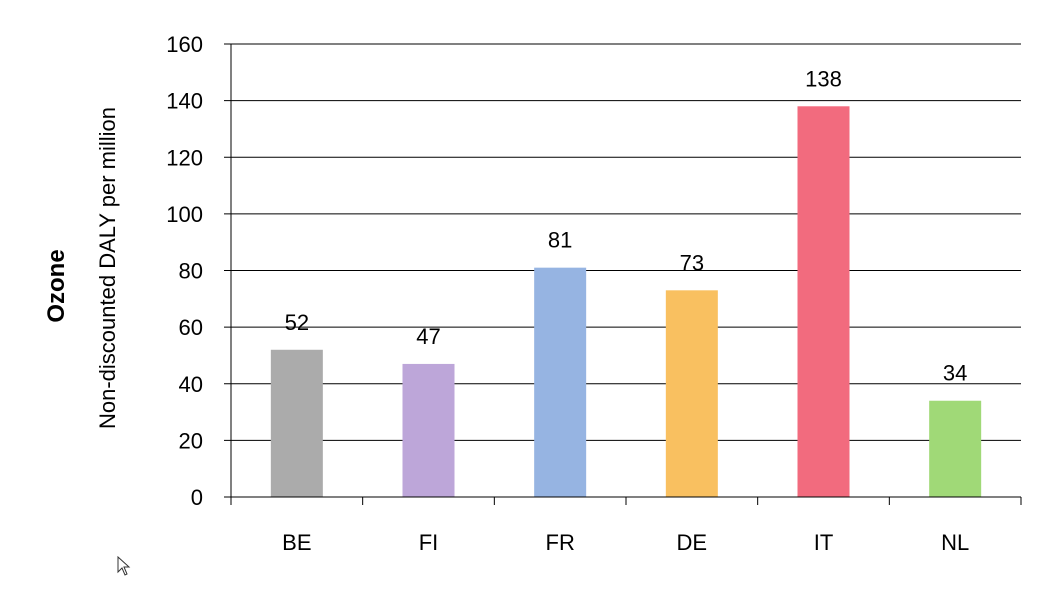  I want to click on bar-fr, so click(560, 382).